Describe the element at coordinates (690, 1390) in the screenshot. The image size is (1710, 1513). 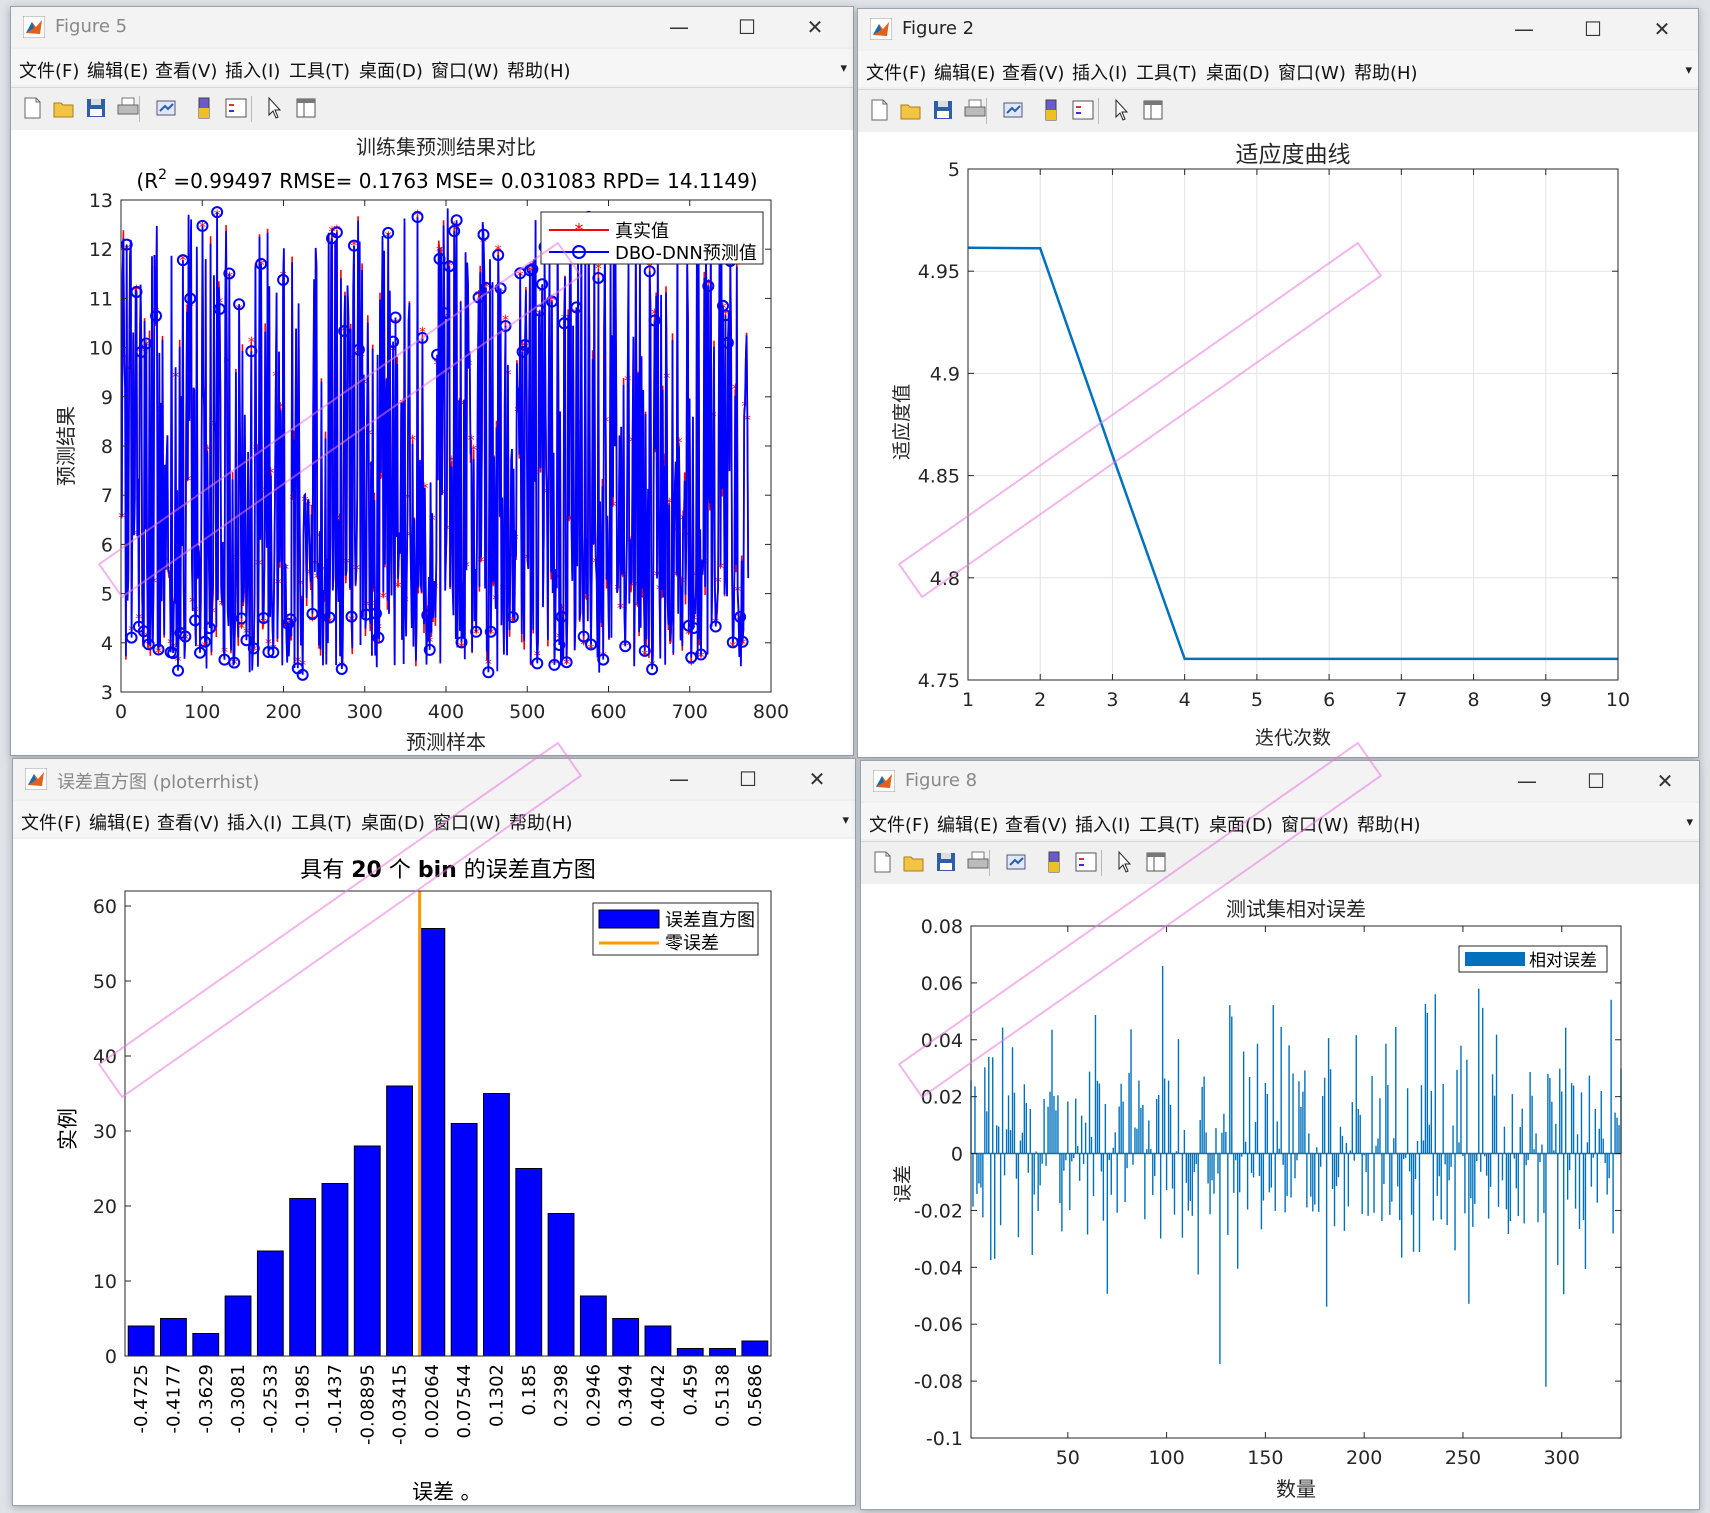
I see `x-tick-label: 0.459` at that location.